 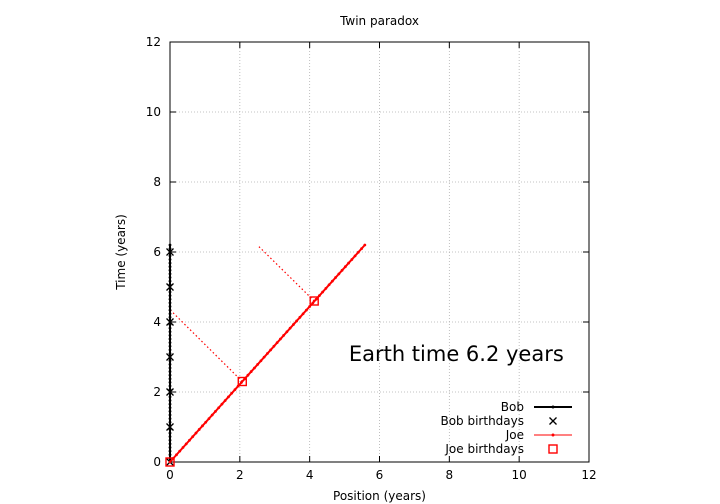 What do you see at coordinates (588, 475) in the screenshot?
I see `x-tick-label: 12` at bounding box center [588, 475].